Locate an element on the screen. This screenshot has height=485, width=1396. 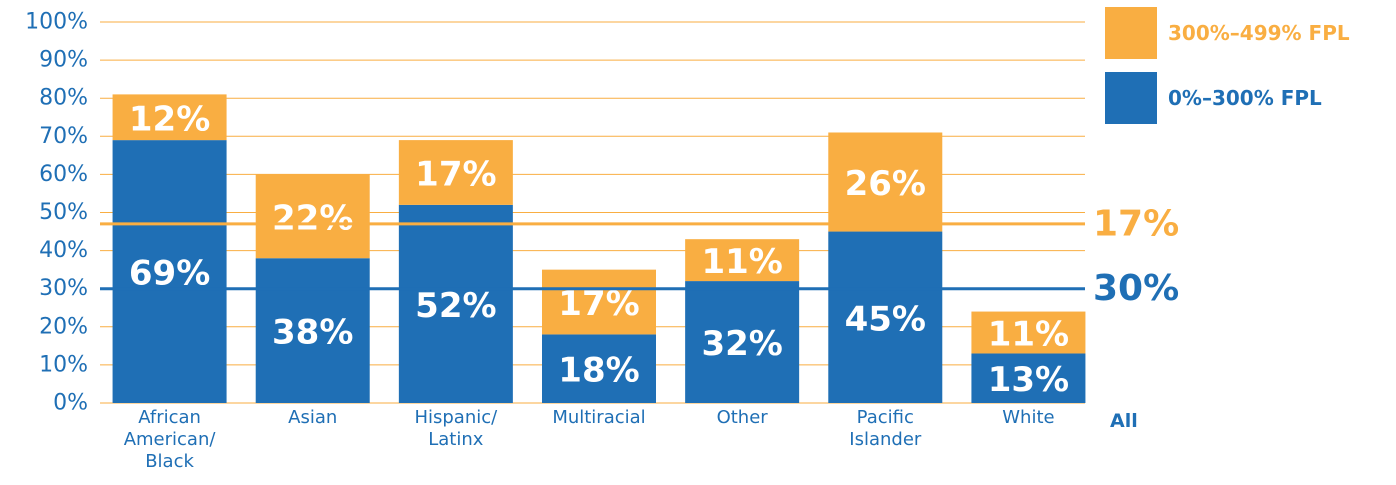
x-tick-label: Multiracial is located at coordinates (599, 417).